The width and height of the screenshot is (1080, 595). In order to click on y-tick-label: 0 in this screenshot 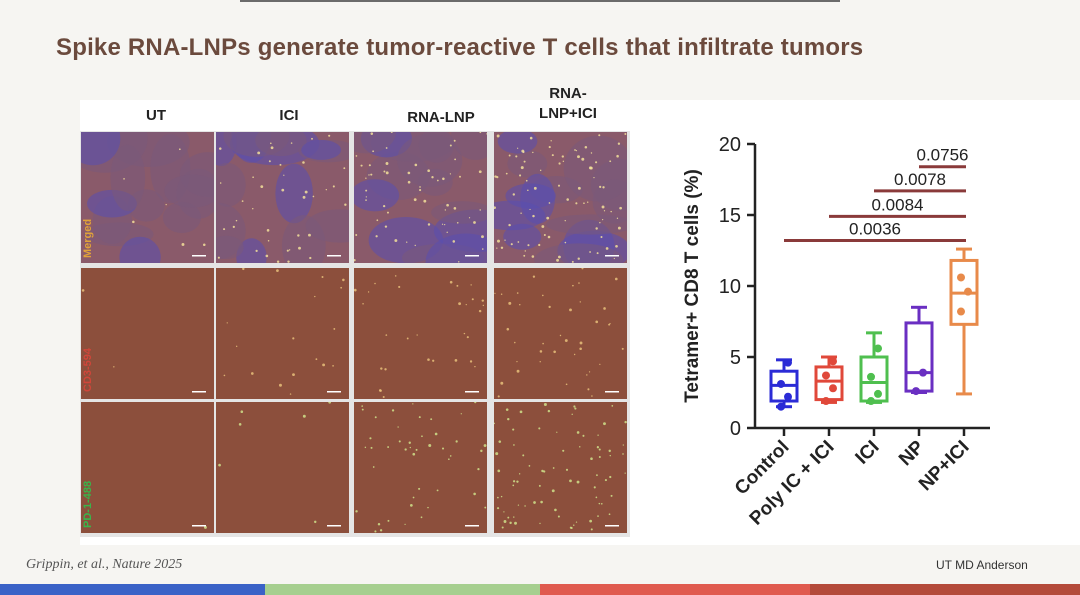, I will do `click(735, 429)`.